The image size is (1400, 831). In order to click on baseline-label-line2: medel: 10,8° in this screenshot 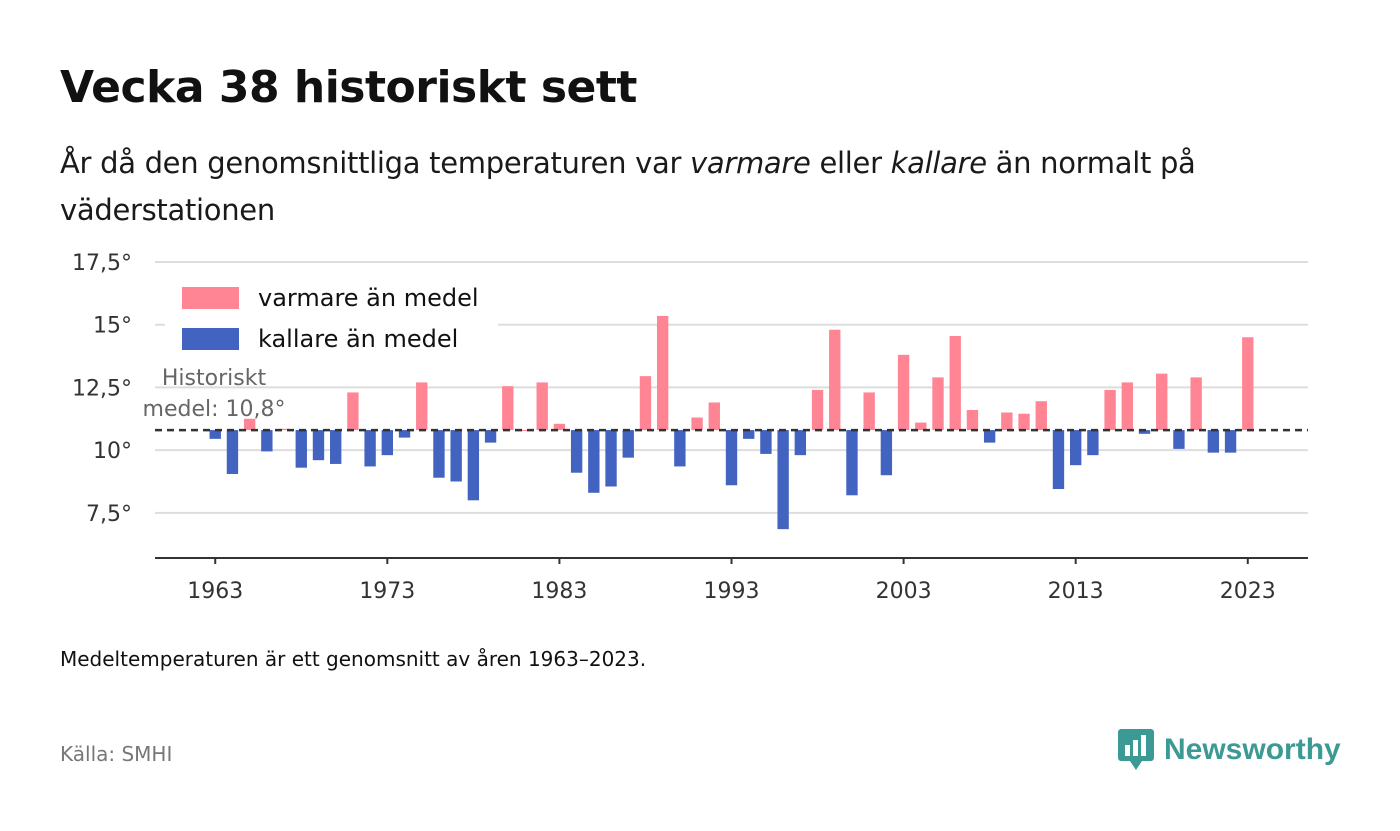, I will do `click(214, 409)`.